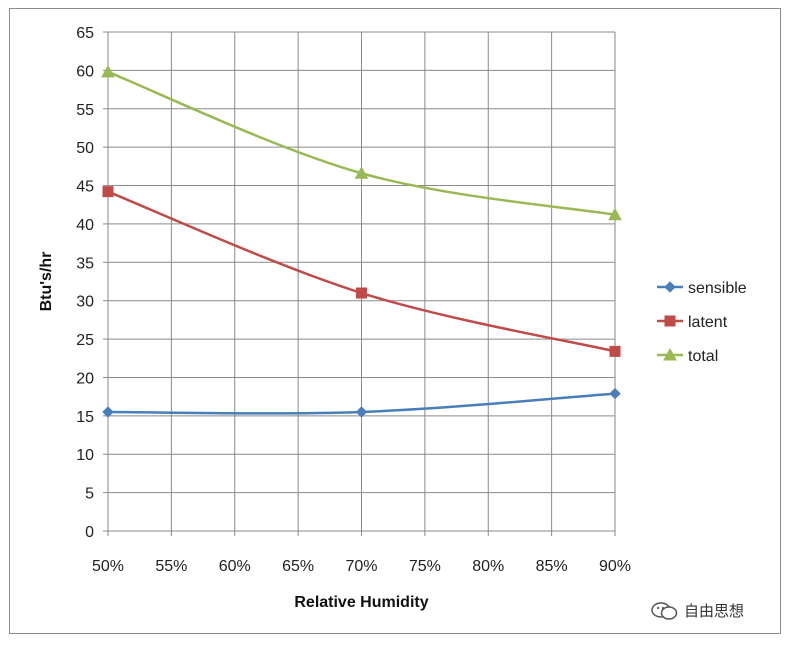 This screenshot has height=646, width=789. What do you see at coordinates (108, 566) in the screenshot?
I see `x-tick-label: 50%` at bounding box center [108, 566].